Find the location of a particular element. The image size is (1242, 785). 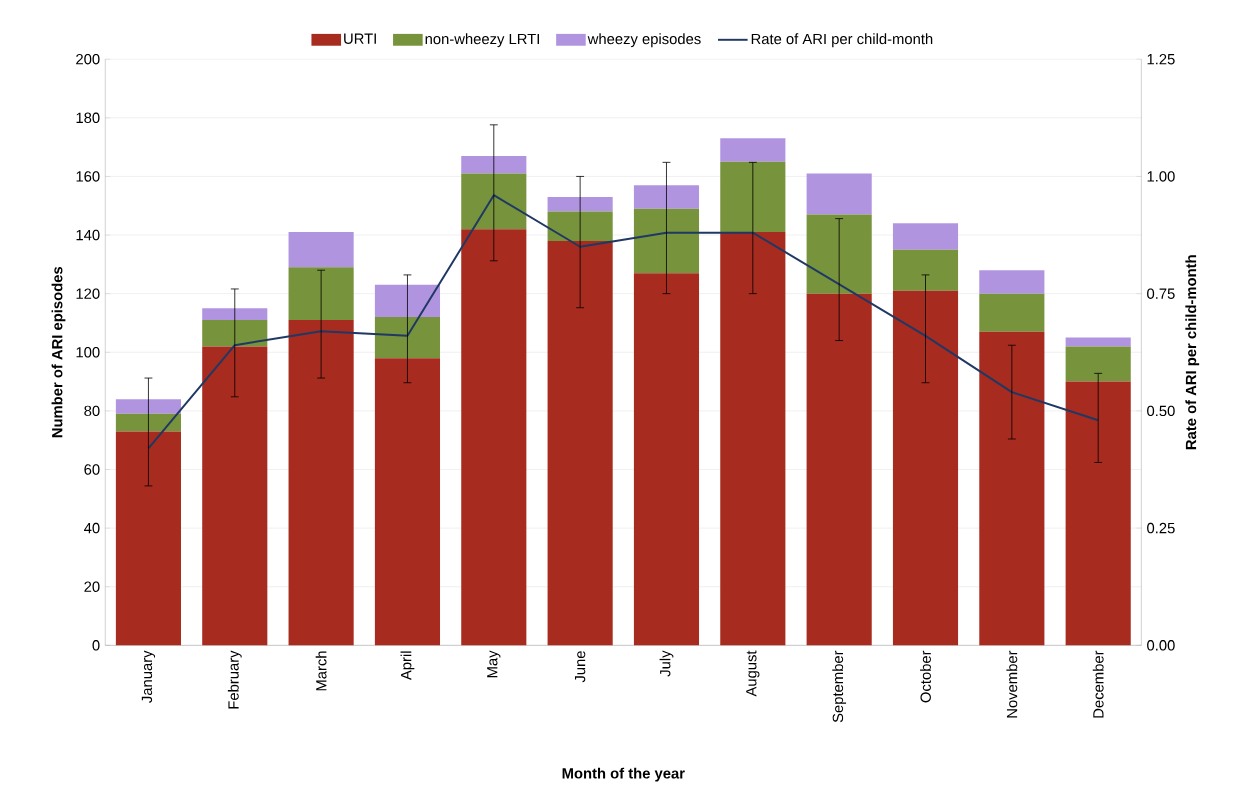

y-tick-label: 40 is located at coordinates (92, 528).